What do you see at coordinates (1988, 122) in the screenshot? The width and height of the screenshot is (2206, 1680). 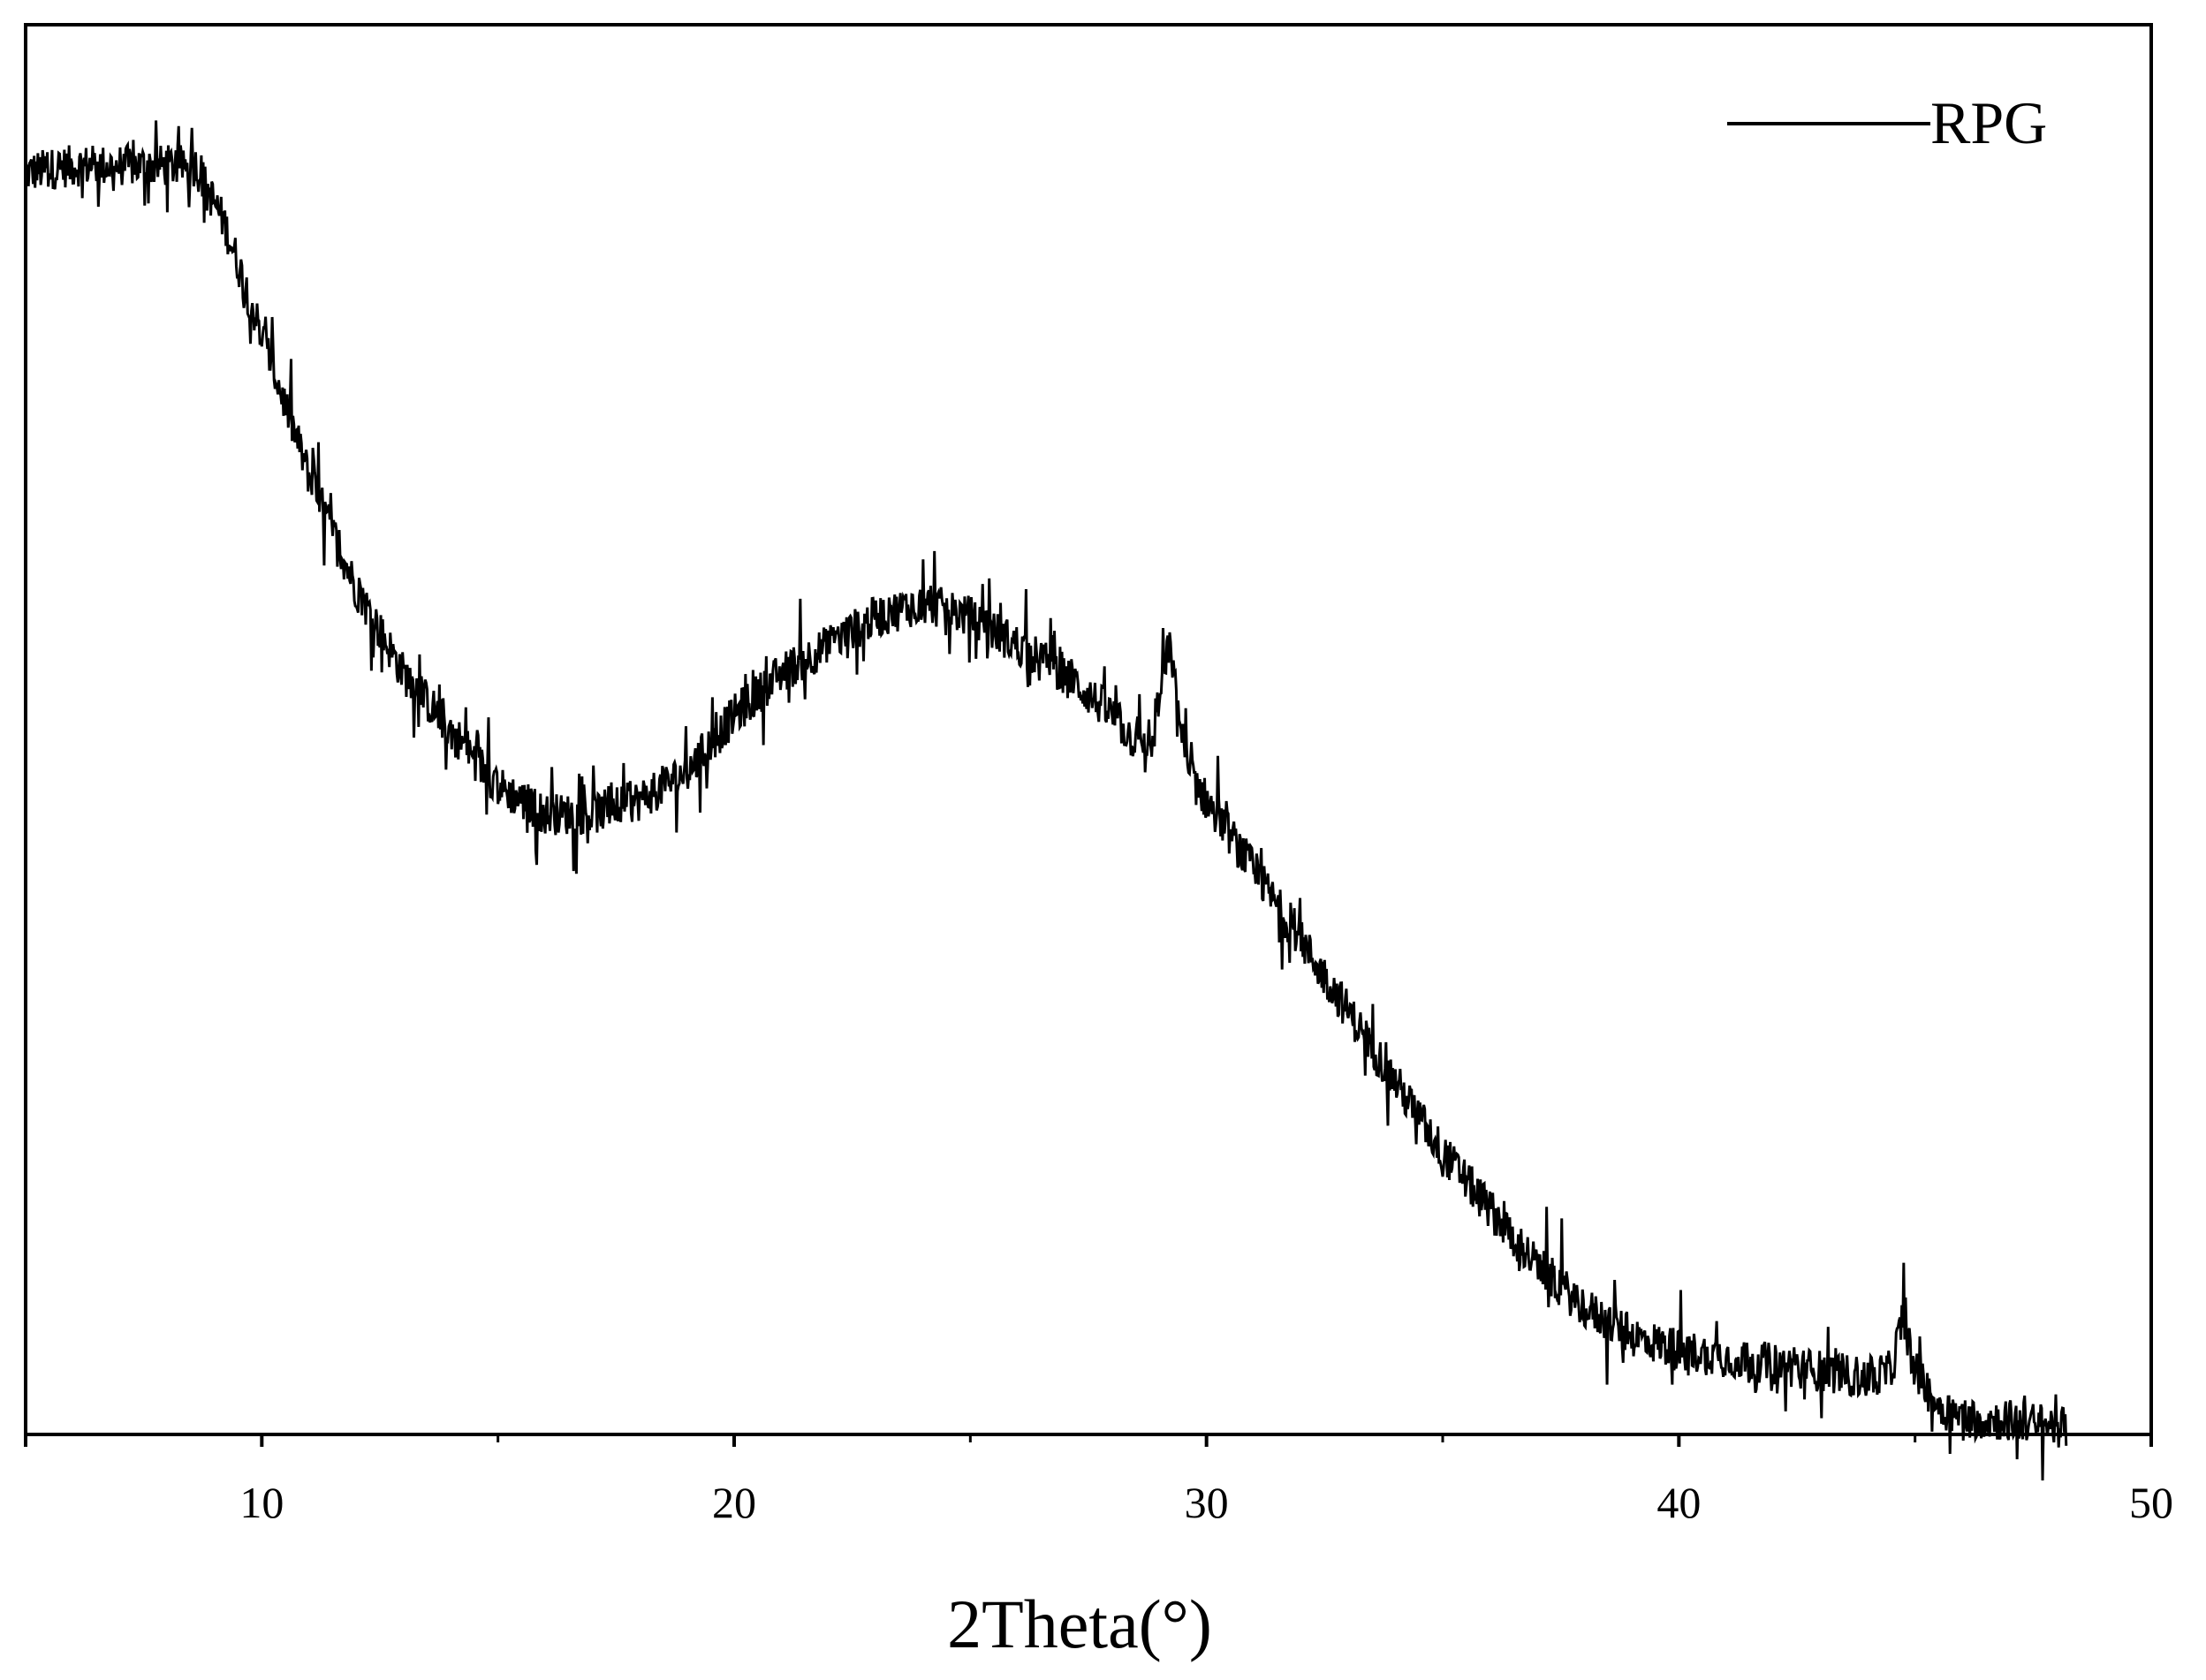 I see `legend-label-rpg: RPG` at bounding box center [1988, 122].